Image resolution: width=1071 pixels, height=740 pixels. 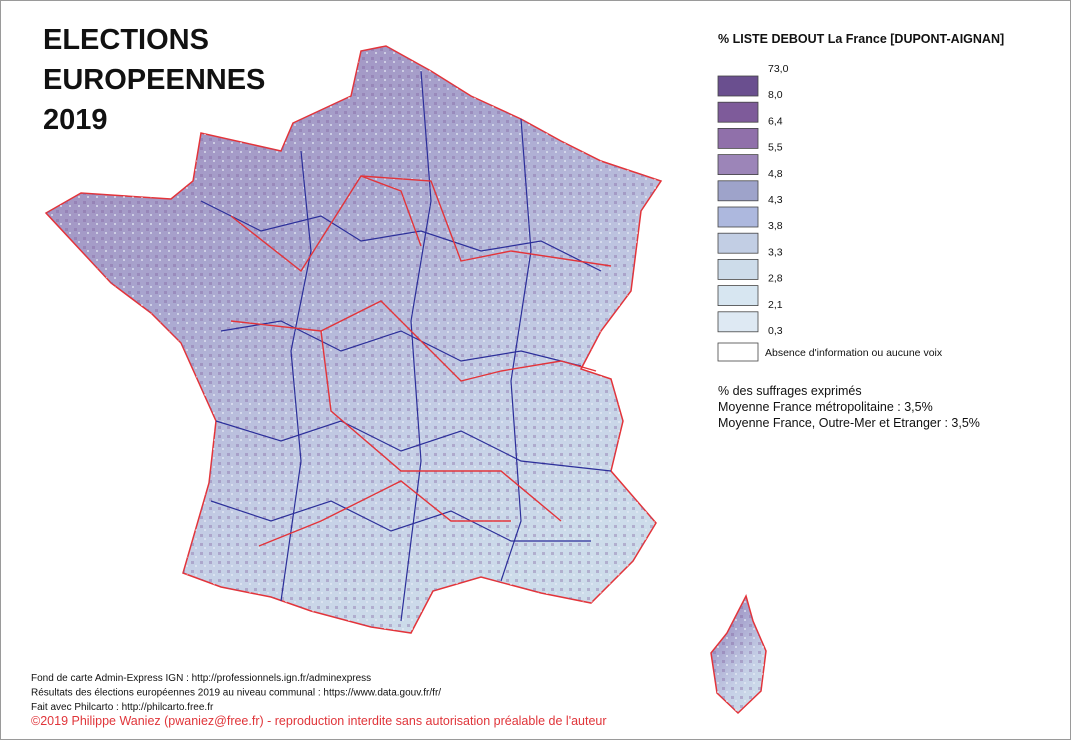 I want to click on legend-label: 0,3, so click(x=775, y=331).